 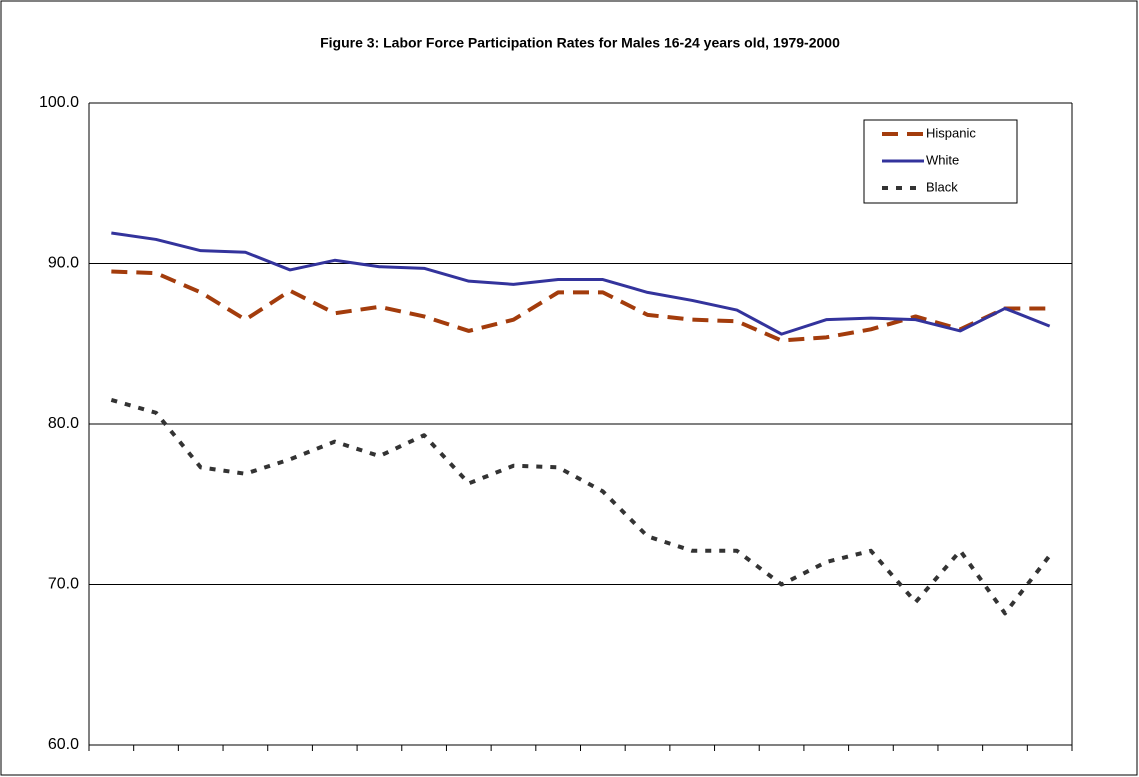 What do you see at coordinates (63, 584) in the screenshot?
I see `y-tick-label: 70.0` at bounding box center [63, 584].